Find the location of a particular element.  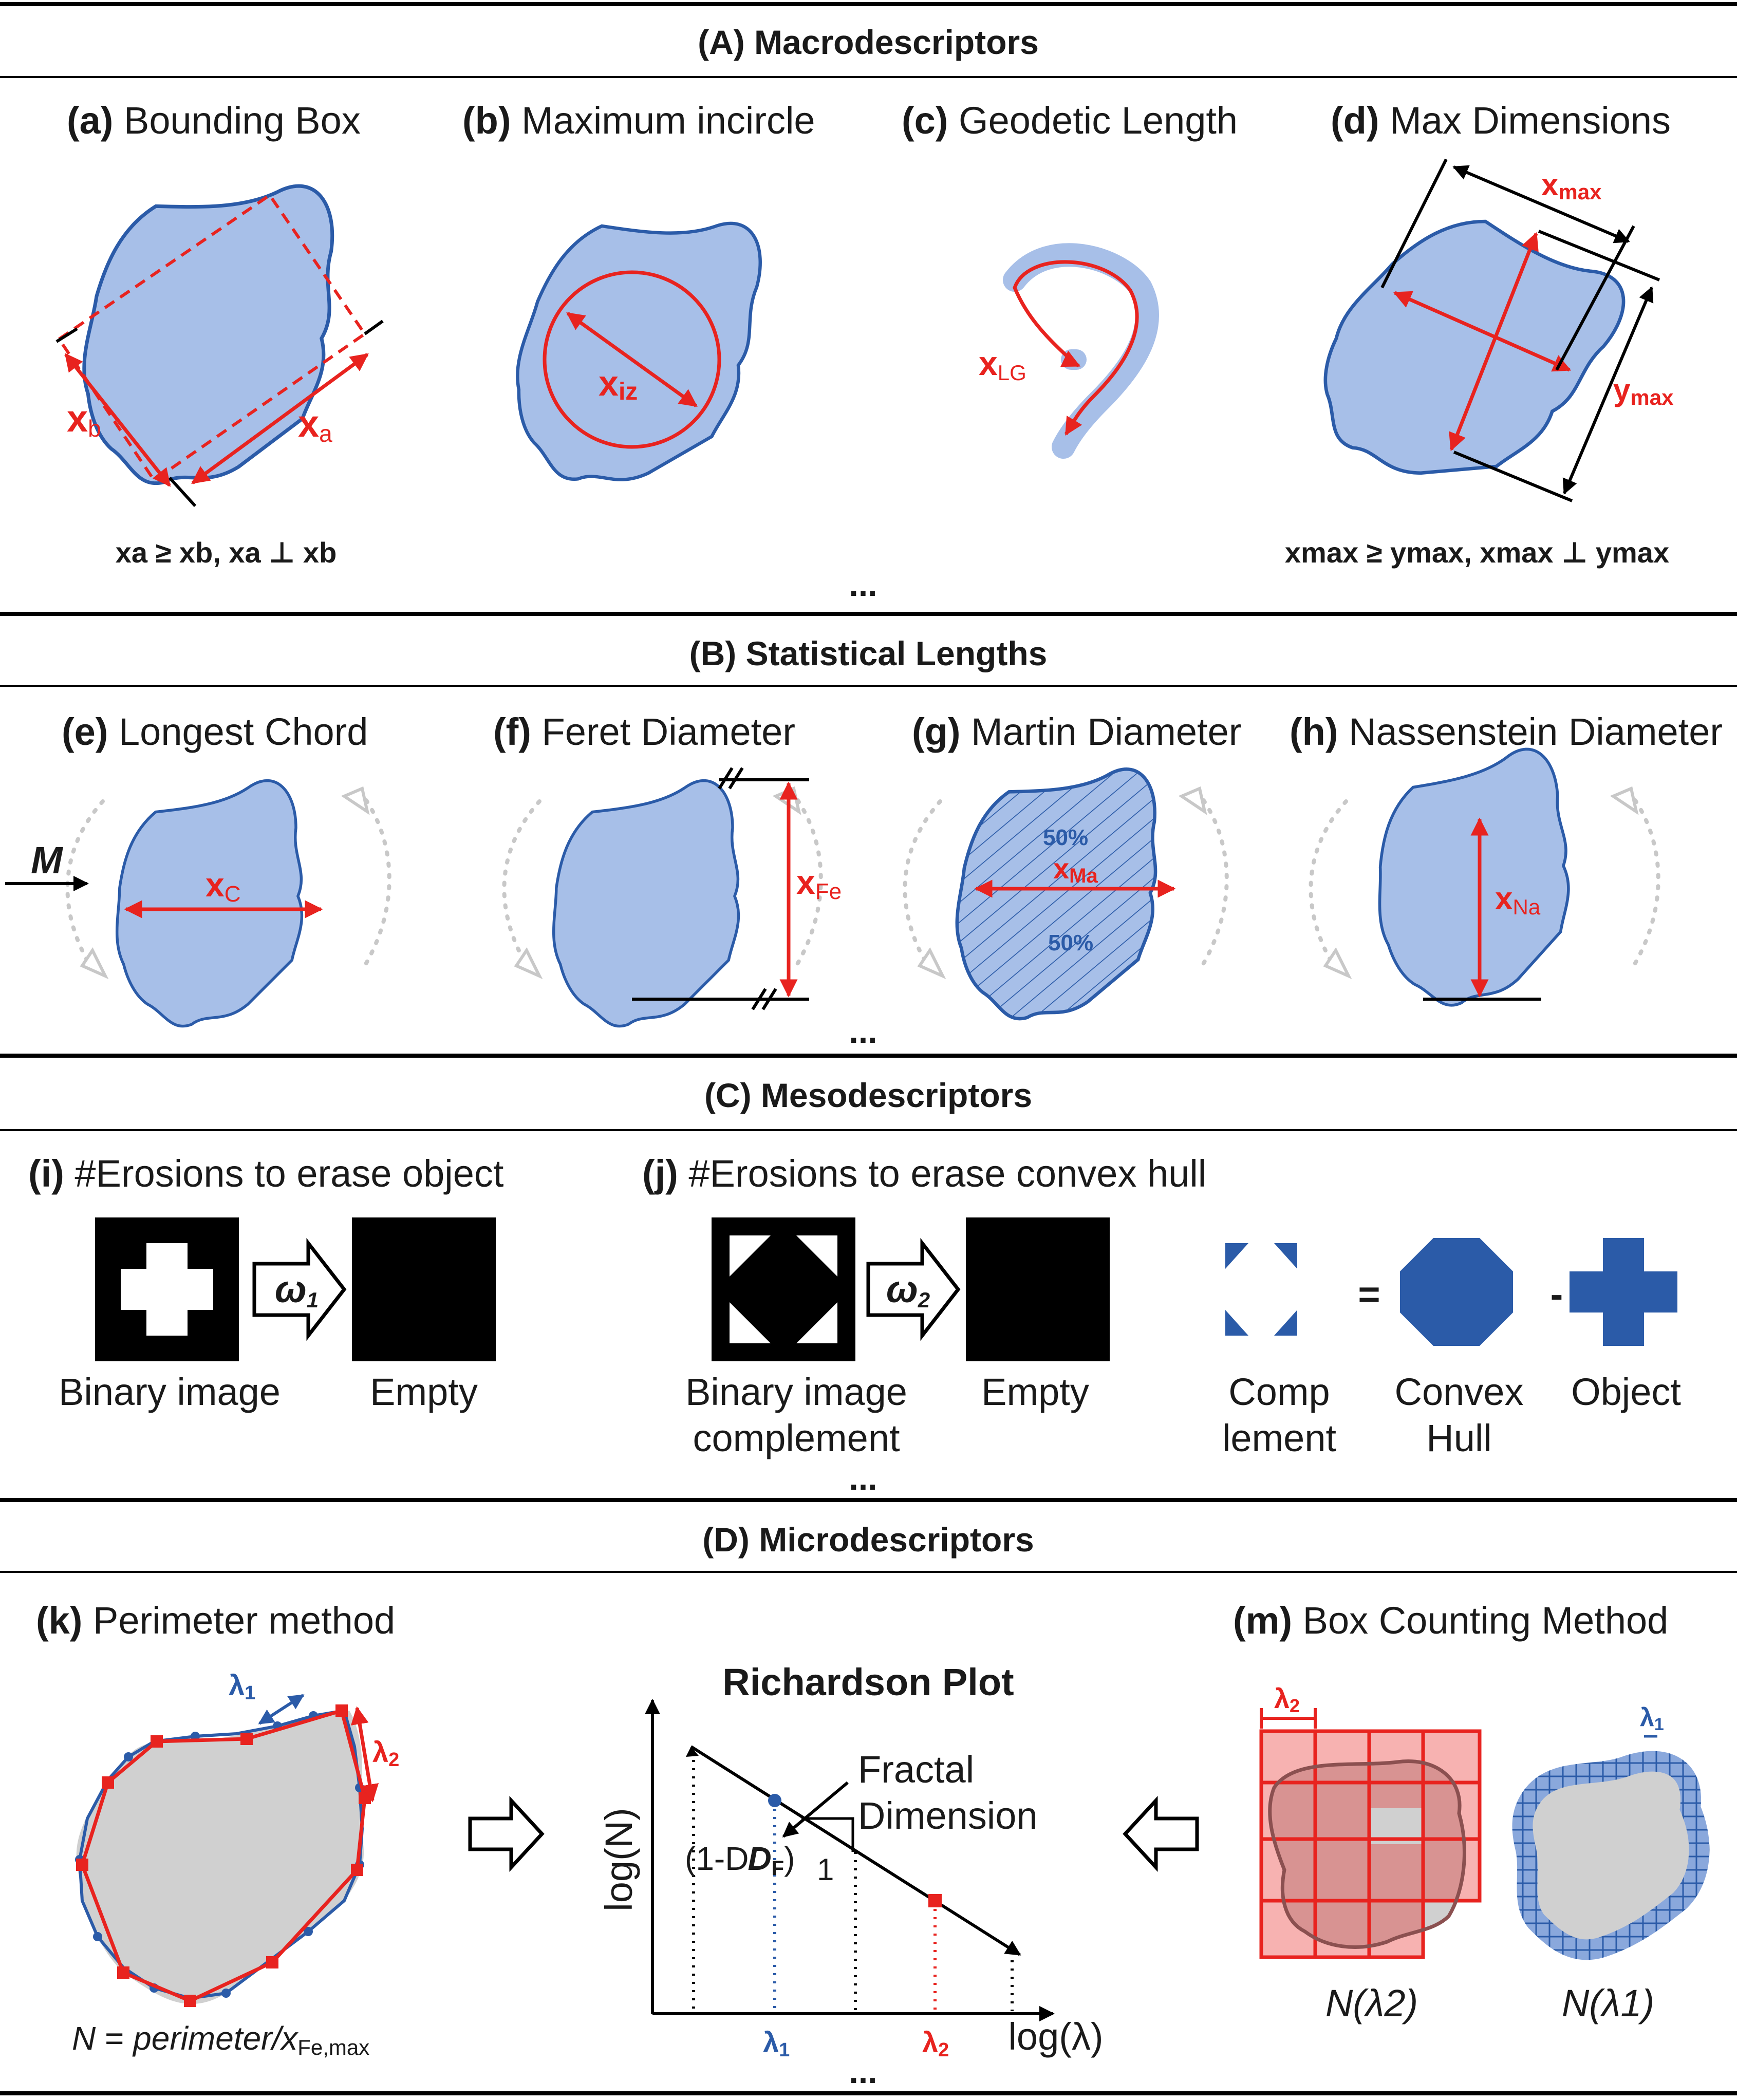

xa-arrow is located at coordinates (280, 419).